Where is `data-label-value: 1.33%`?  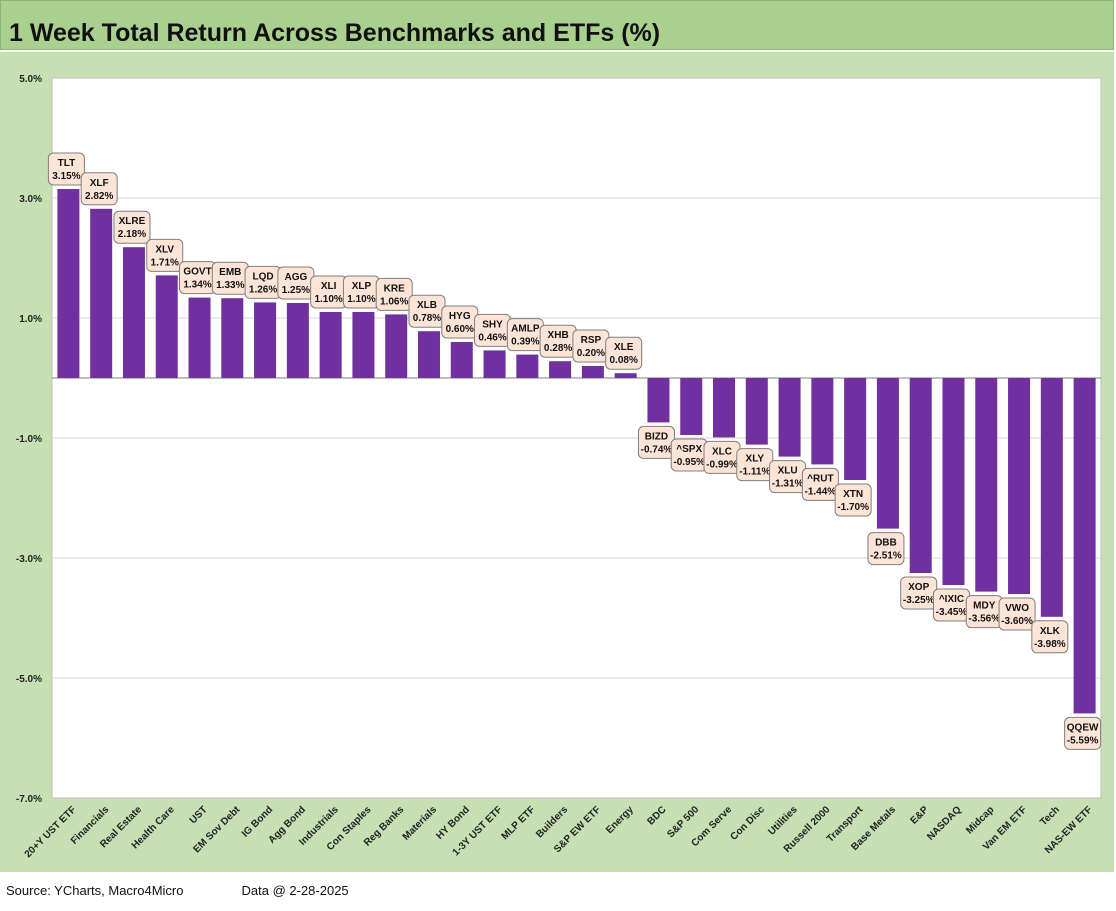 data-label-value: 1.33% is located at coordinates (230, 285).